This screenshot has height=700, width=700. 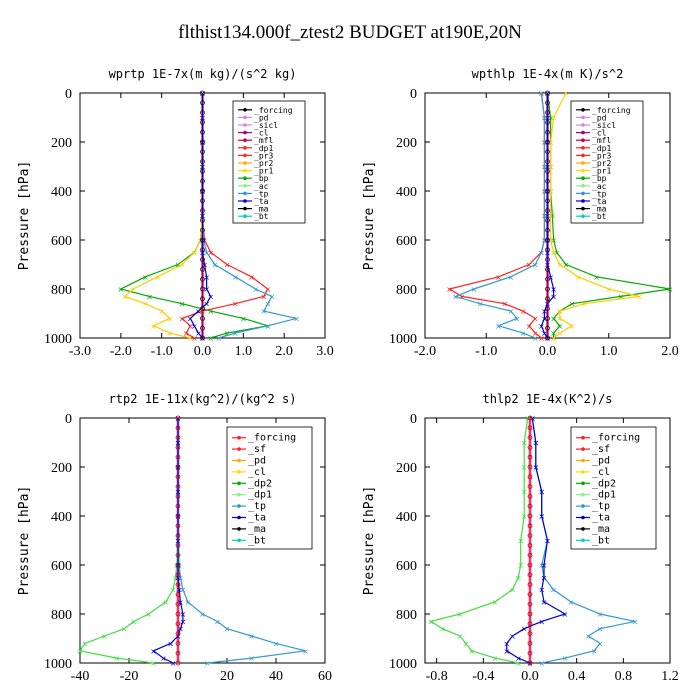 I want to click on x-tick-label: 20, so click(x=227, y=676).